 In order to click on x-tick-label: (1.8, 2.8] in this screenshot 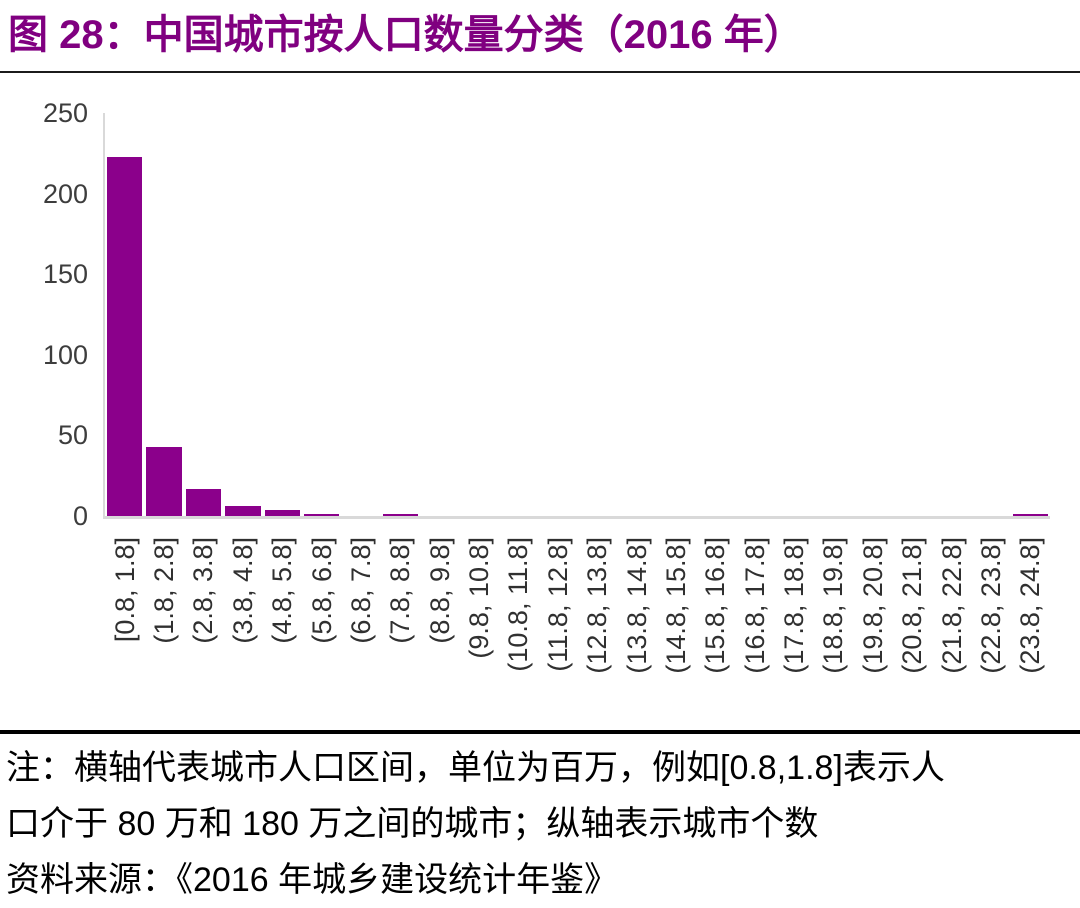, I will do `click(164, 590)`.